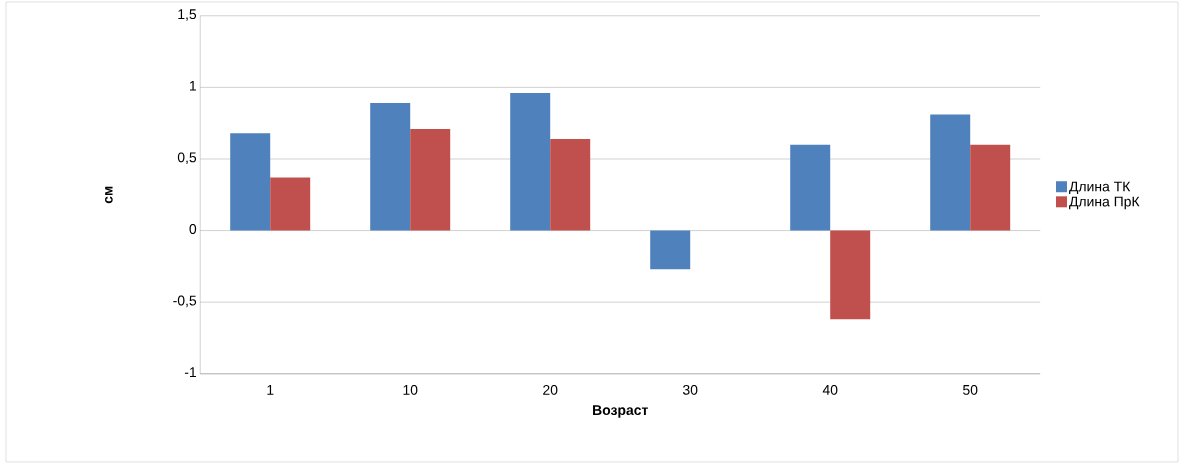 Image resolution: width=1184 pixels, height=464 pixels. Describe the element at coordinates (970, 389) in the screenshot. I see `x-tick-label: 50` at that location.